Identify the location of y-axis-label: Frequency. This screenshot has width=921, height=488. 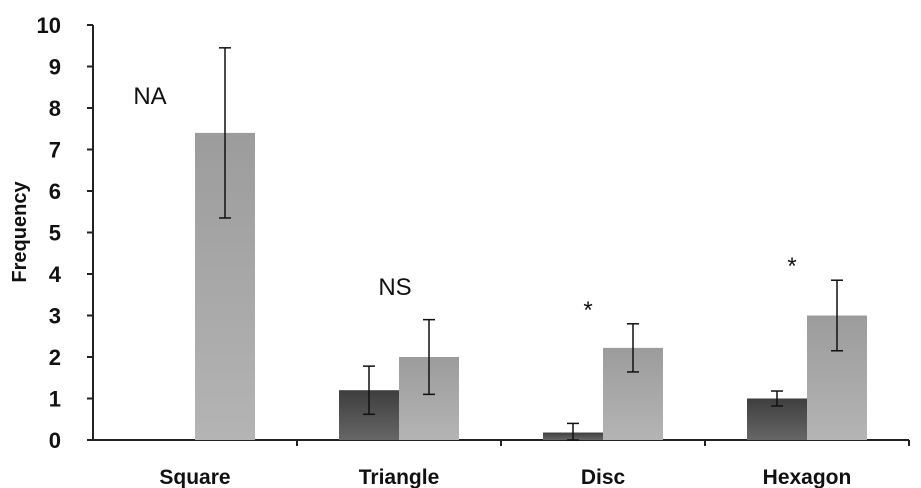
(20, 232).